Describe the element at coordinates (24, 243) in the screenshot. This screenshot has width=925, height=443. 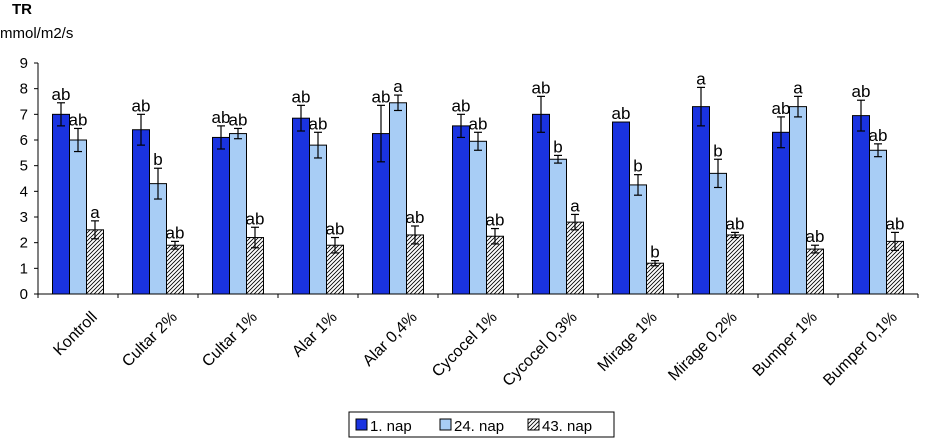
I see `y-tick-label: 2` at that location.